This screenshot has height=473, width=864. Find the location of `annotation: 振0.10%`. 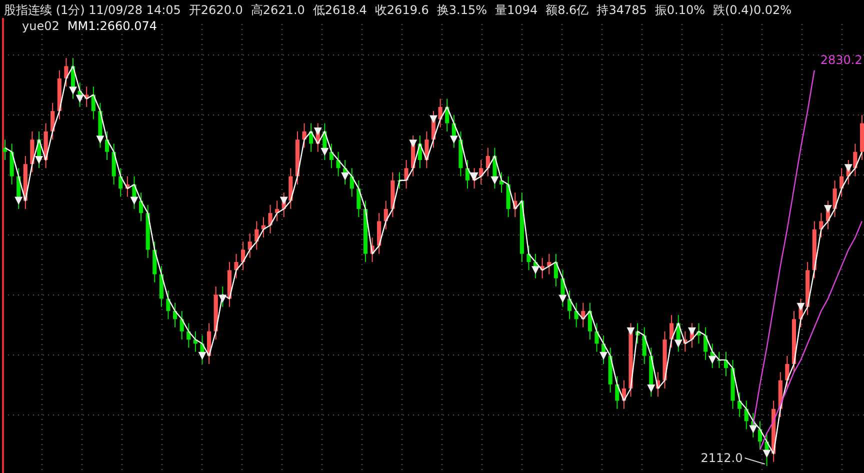

annotation: 振0.10% is located at coordinates (679, 10).